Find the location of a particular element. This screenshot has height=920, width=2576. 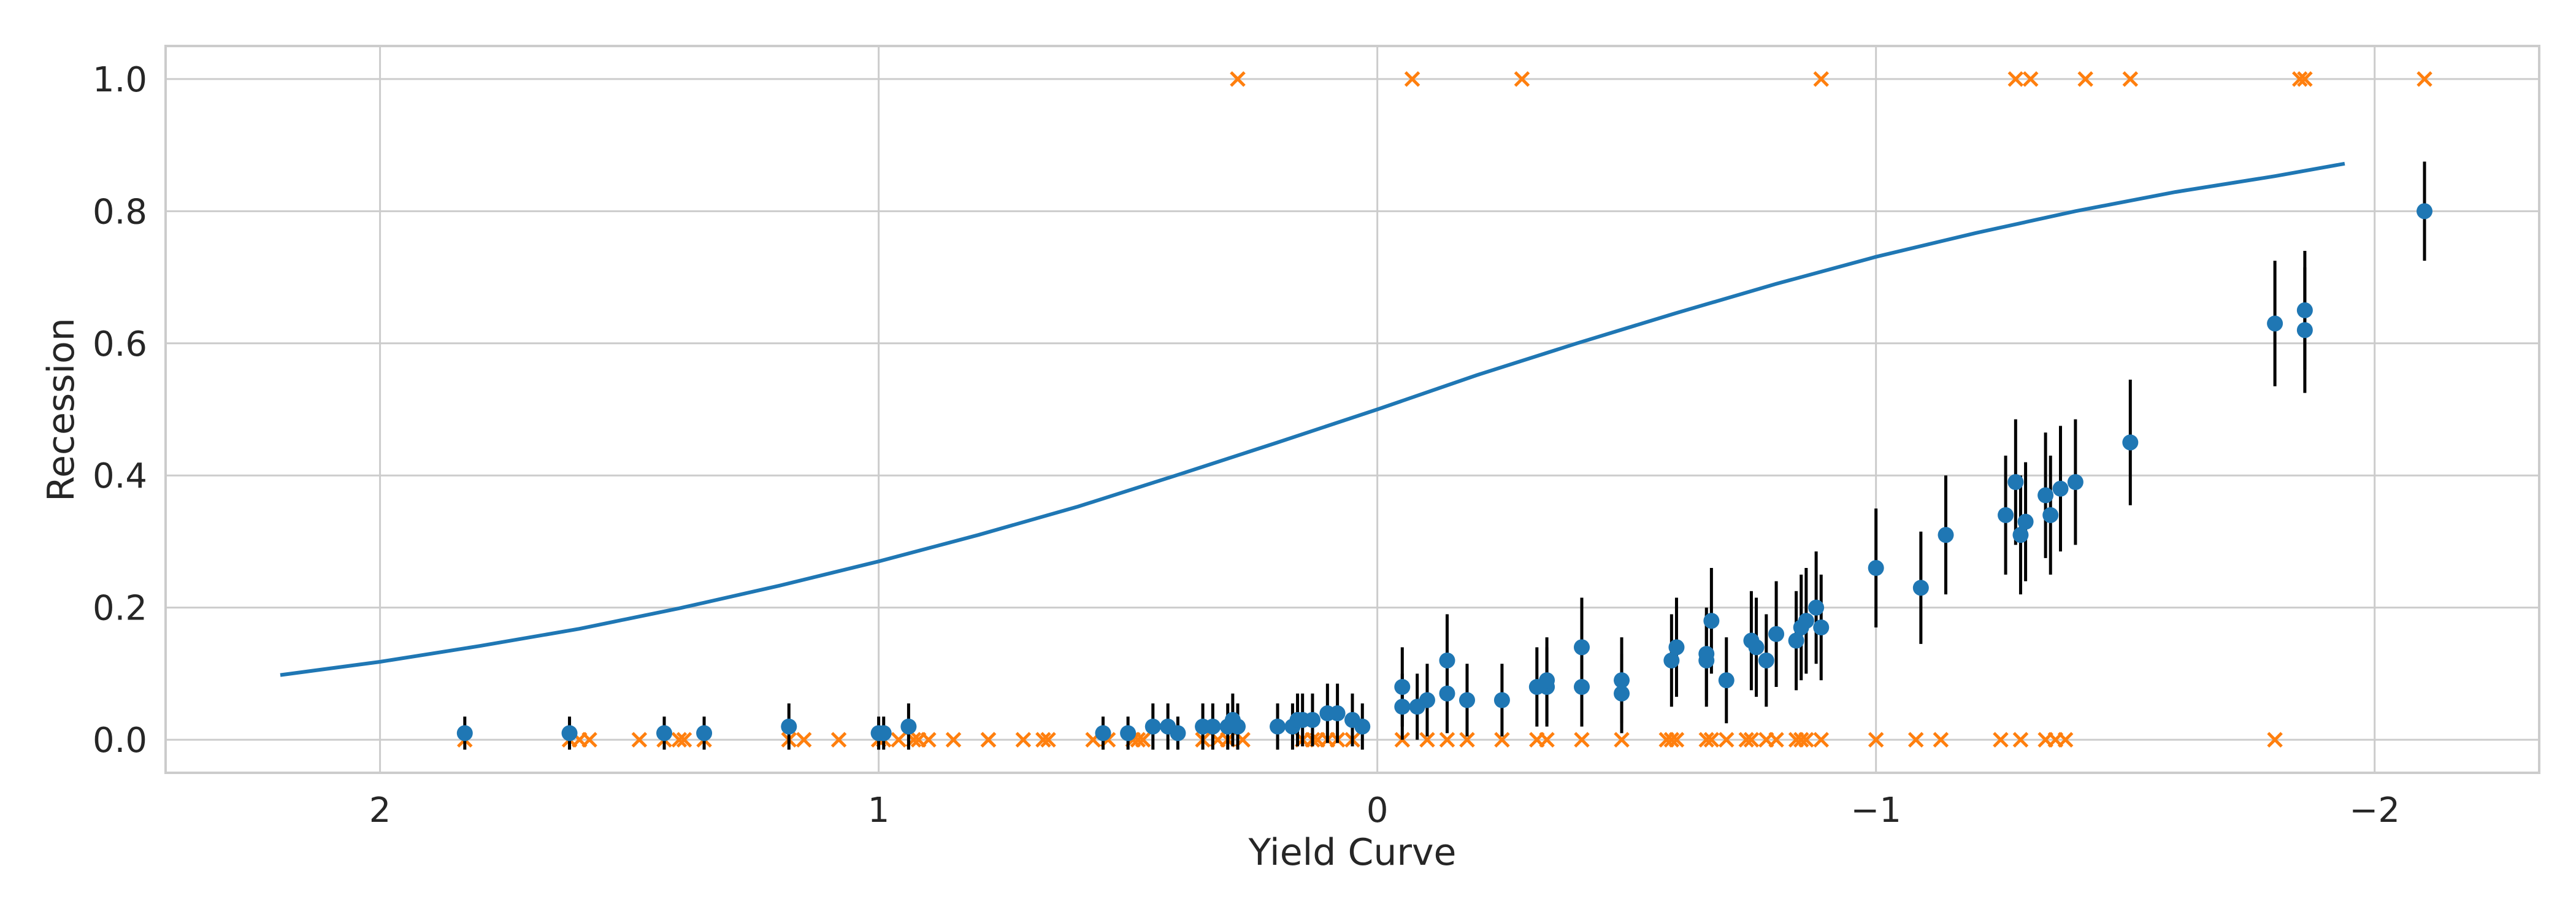

y-tick-label: 0.4 is located at coordinates (120, 476).